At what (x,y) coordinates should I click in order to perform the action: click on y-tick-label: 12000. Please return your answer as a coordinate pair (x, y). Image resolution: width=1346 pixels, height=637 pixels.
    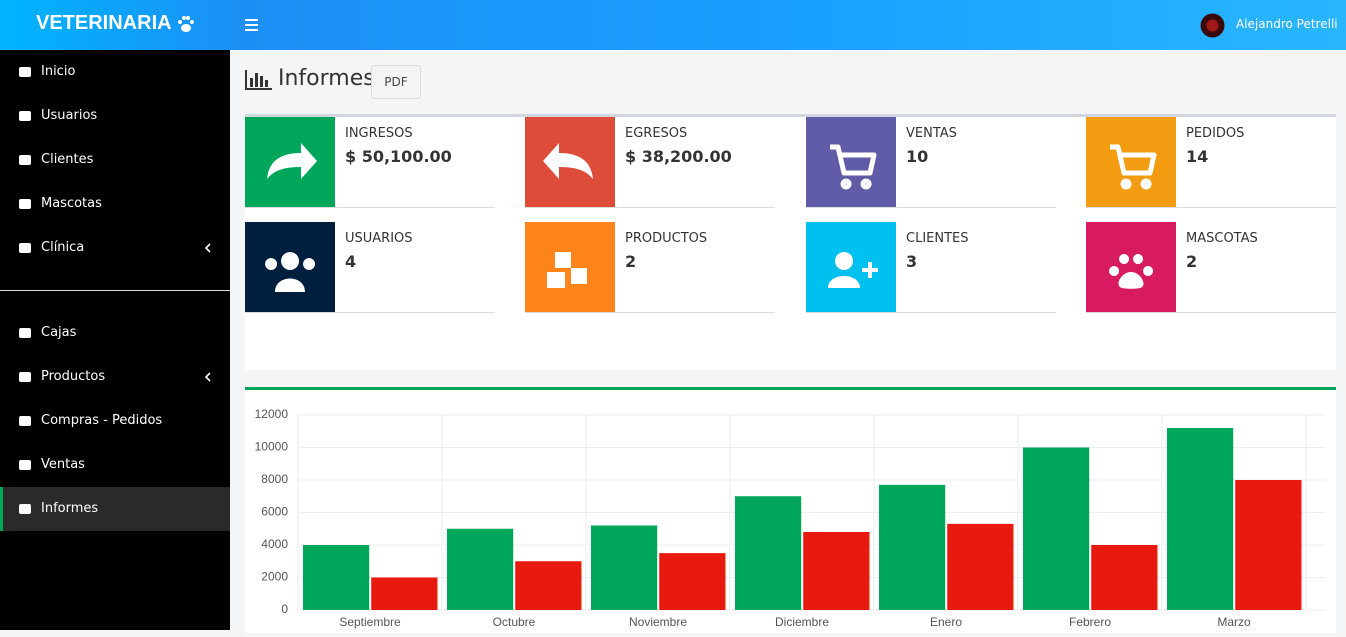
    Looking at the image, I should click on (272, 414).